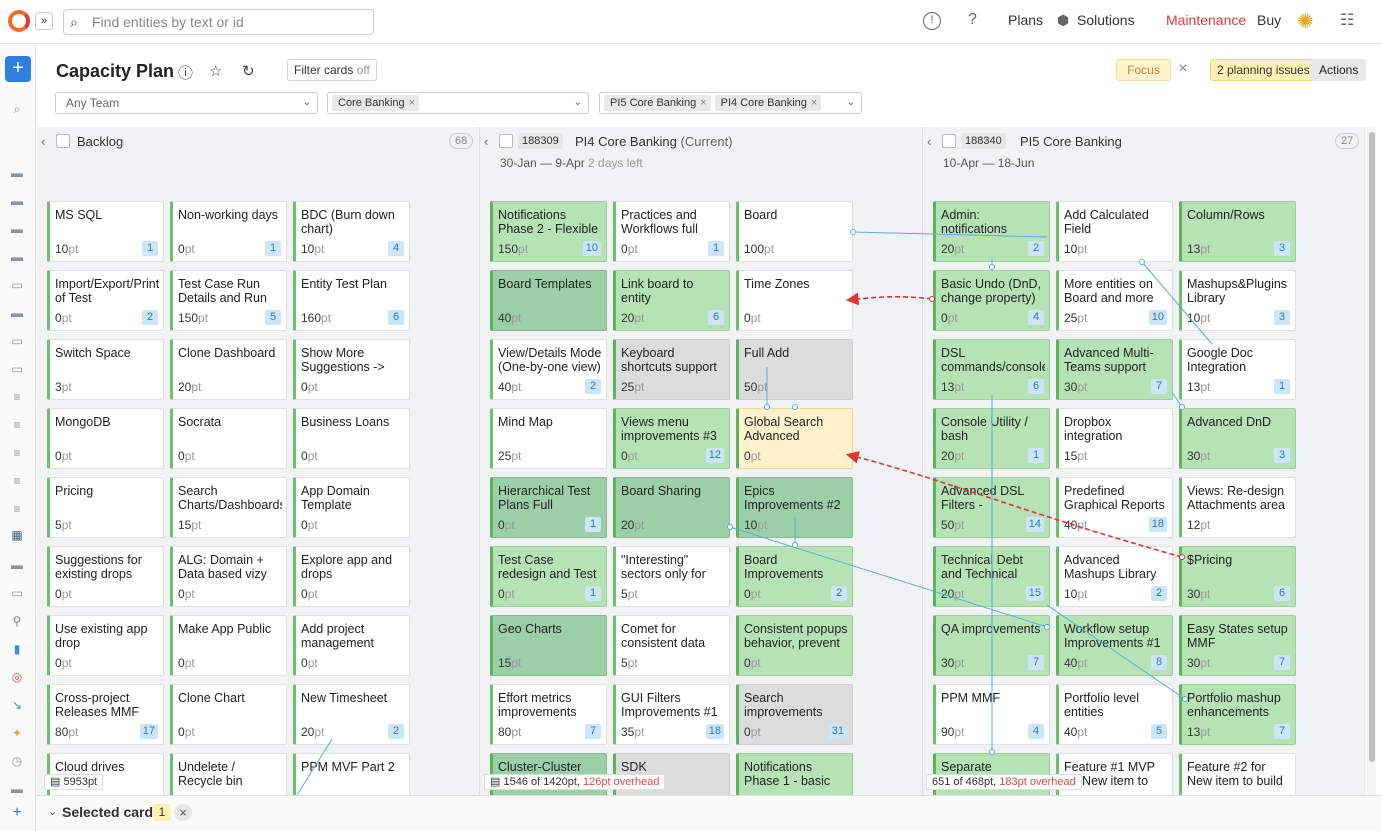  What do you see at coordinates (1305, 22) in the screenshot?
I see `user-avatar-icon: ✺` at bounding box center [1305, 22].